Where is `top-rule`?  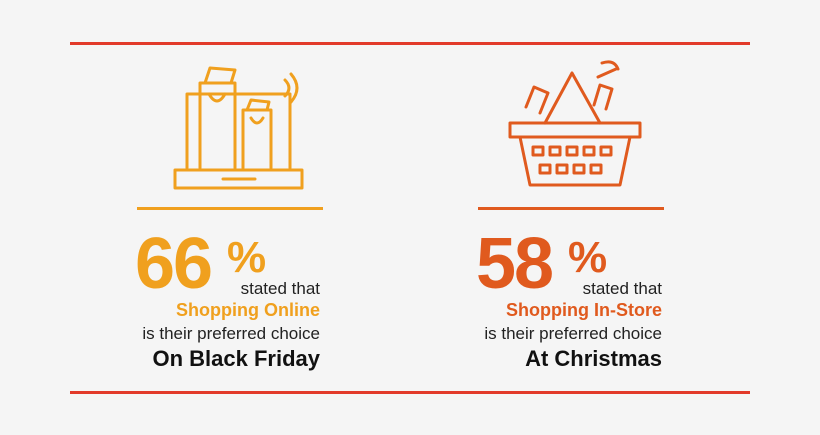
top-rule is located at coordinates (410, 43).